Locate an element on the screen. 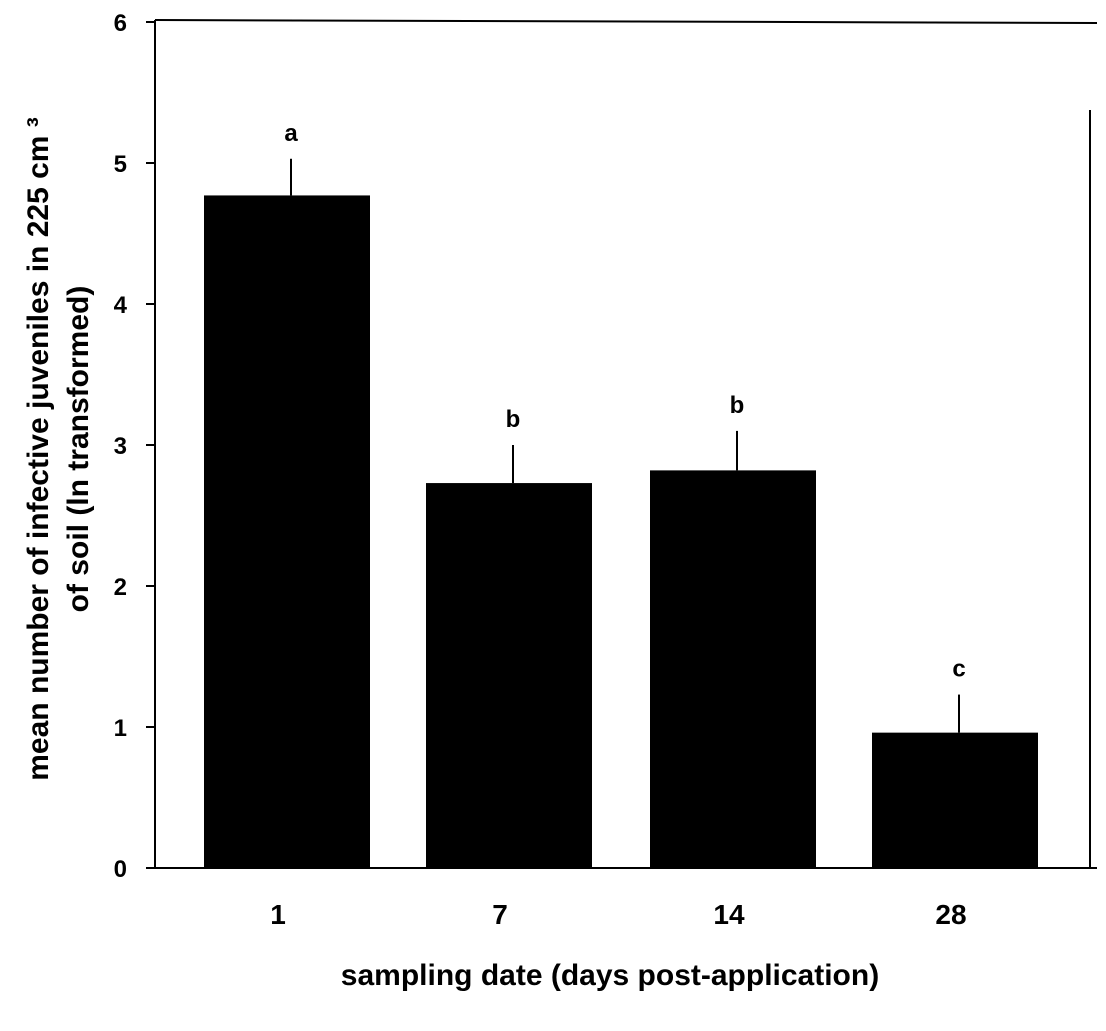 This screenshot has height=1031, width=1106. y-tick-label: 3 is located at coordinates (120, 446).